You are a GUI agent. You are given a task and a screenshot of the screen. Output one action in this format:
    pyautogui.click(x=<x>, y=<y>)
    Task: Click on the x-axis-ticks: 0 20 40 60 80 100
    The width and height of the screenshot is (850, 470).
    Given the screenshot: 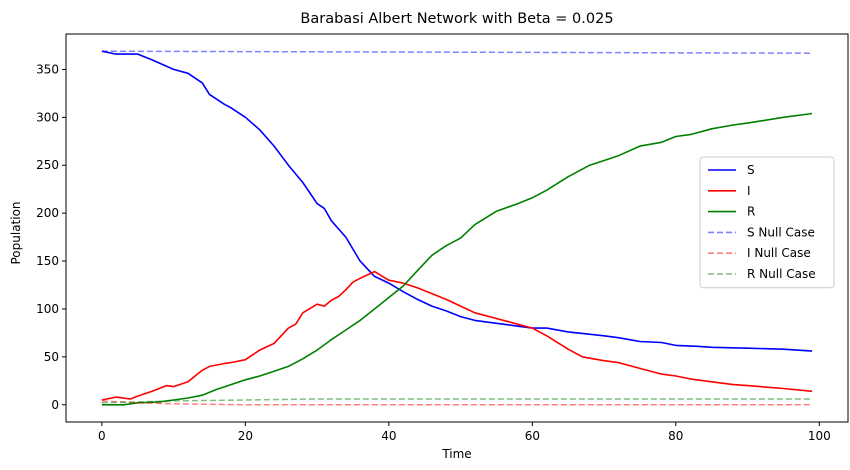 What is the action you would take?
    pyautogui.click(x=464, y=432)
    